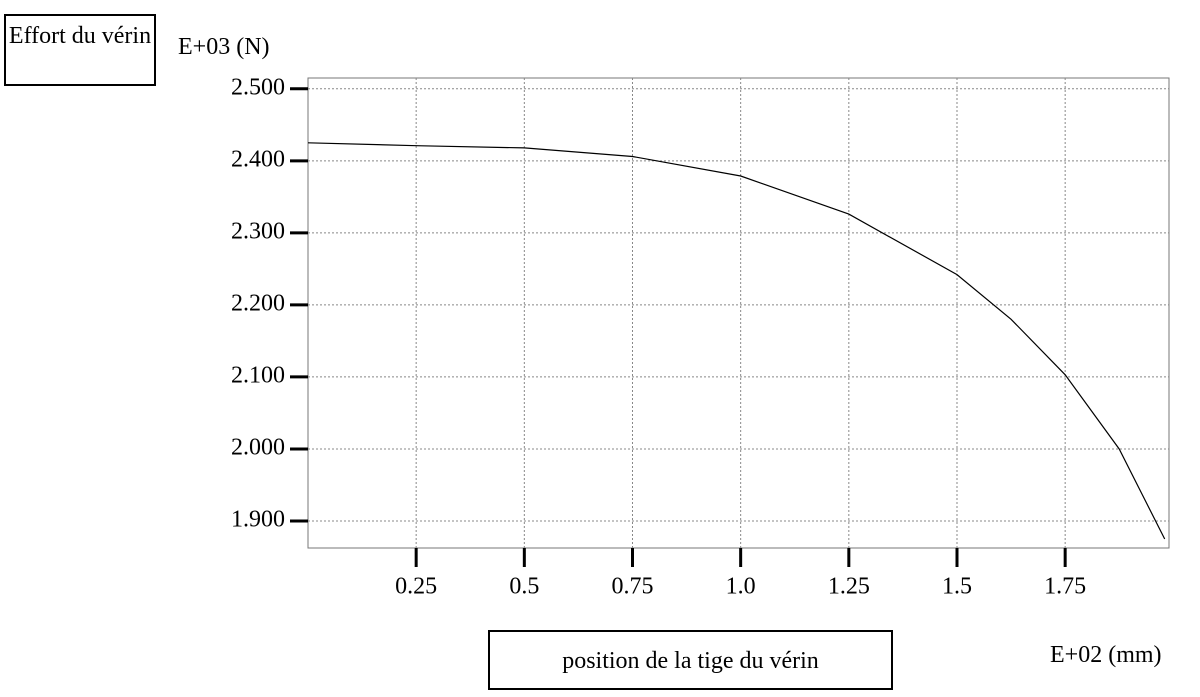  What do you see at coordinates (416, 587) in the screenshot?
I see `x-tick-label: 0.25` at bounding box center [416, 587].